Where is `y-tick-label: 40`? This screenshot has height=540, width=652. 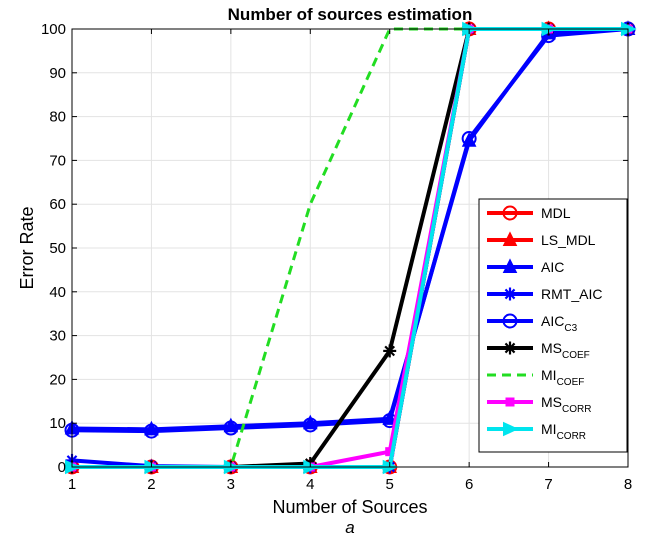
y-tick-label: 40 is located at coordinates (57, 292).